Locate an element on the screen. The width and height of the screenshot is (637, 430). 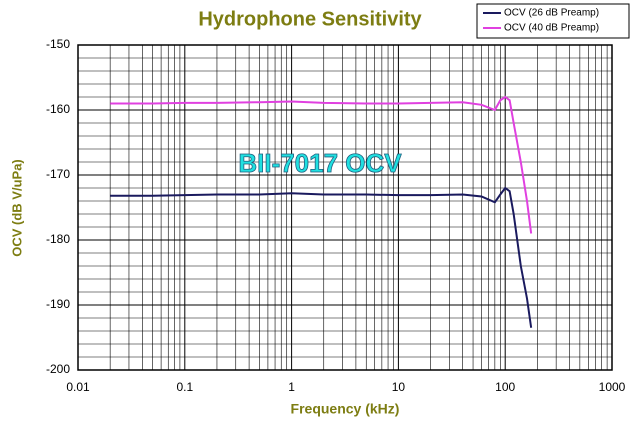
x-tick-label: 0.1 is located at coordinates (184, 387).